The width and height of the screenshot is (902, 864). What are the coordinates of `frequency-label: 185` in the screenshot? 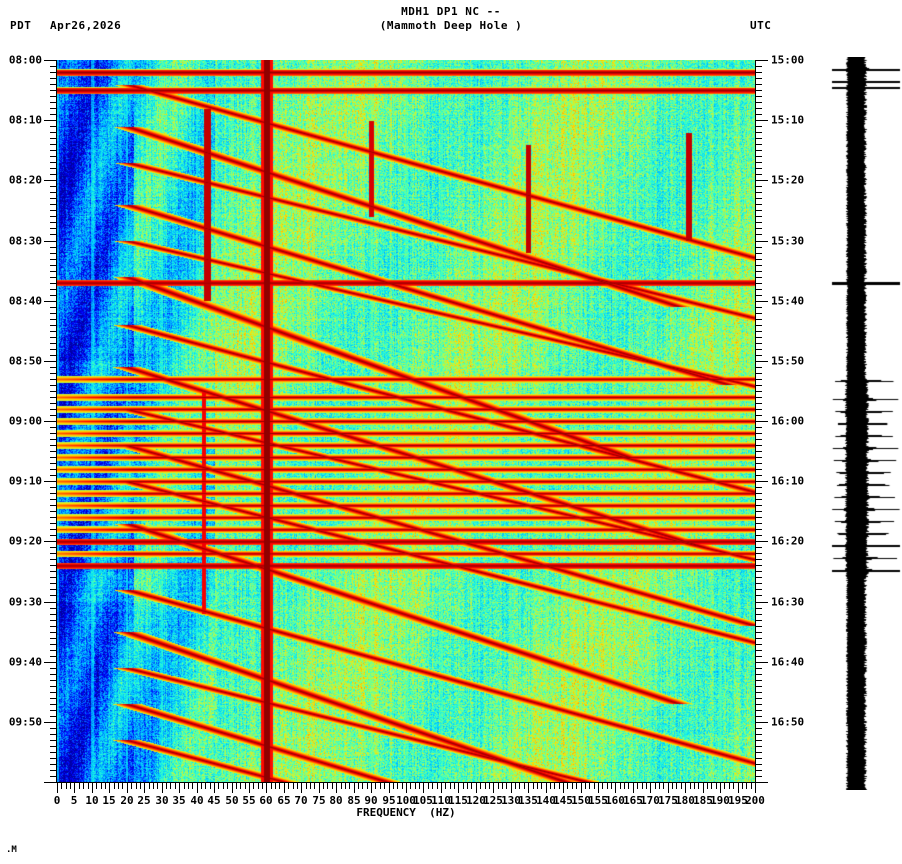 It's located at (703, 800).